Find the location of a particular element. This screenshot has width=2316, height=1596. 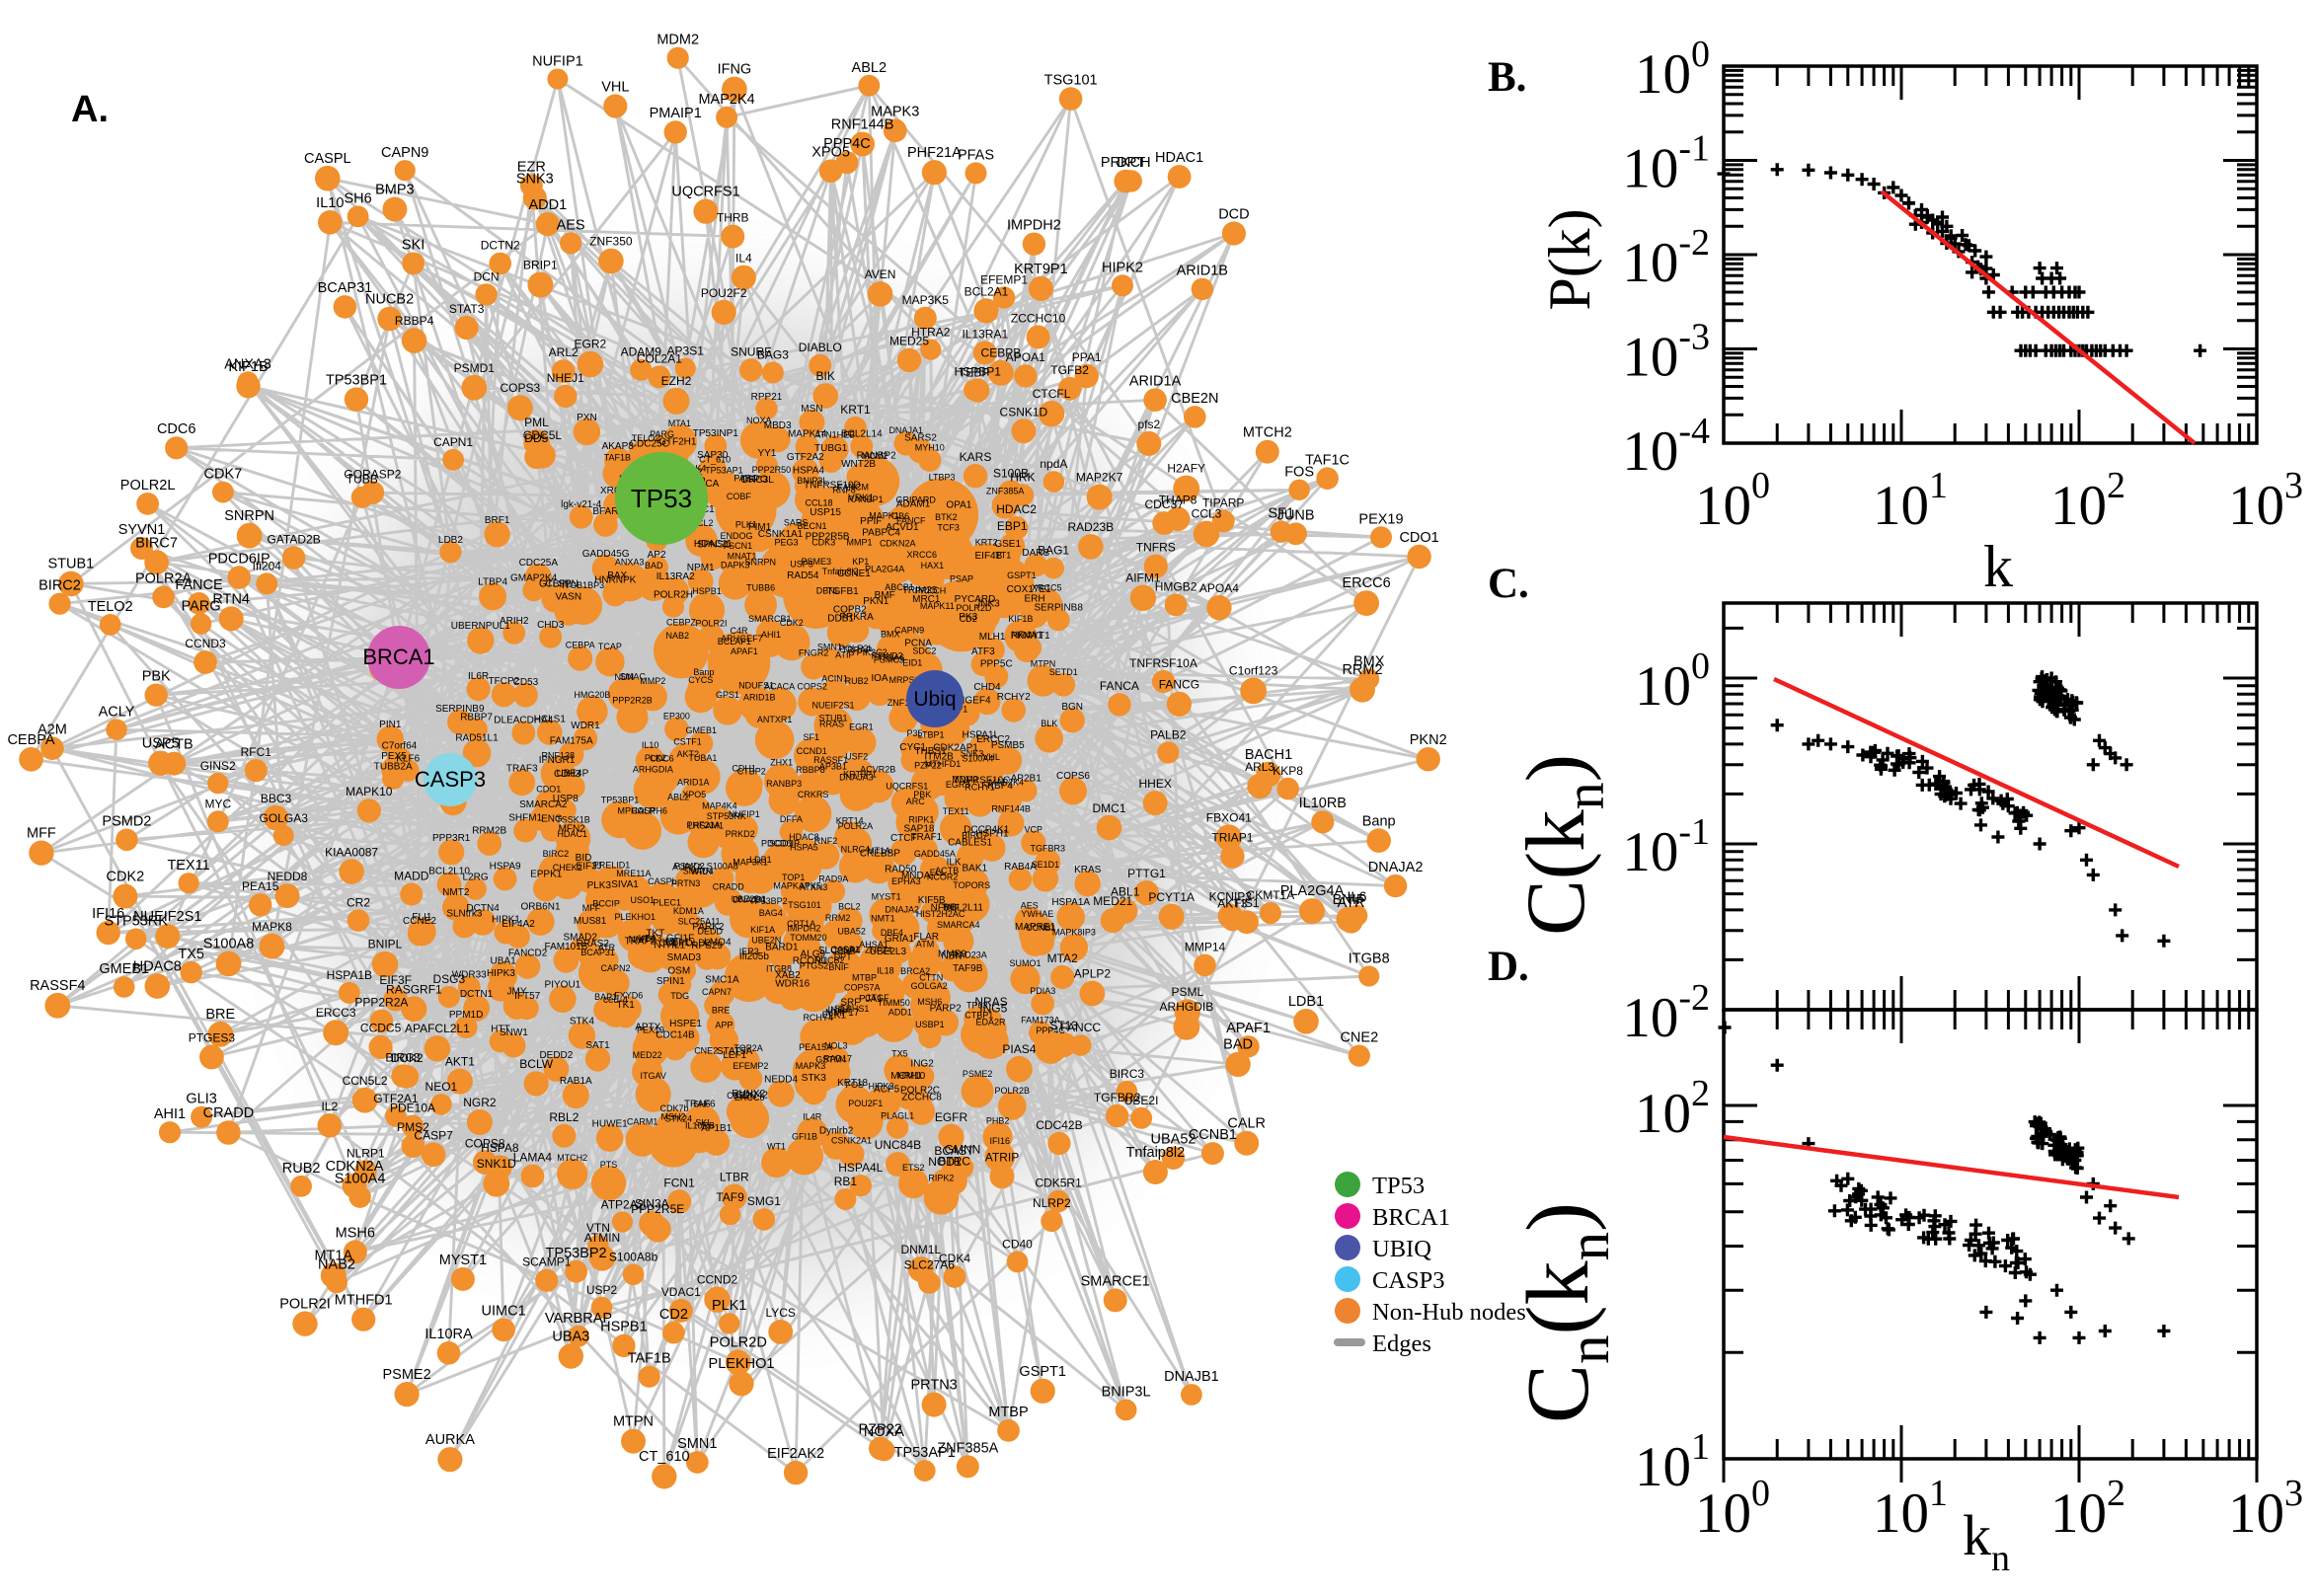

svg-text: C1orf123 is located at coordinates (1254, 671).